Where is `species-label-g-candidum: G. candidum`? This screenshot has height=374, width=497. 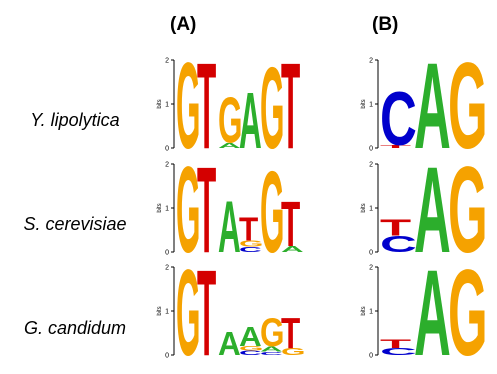
species-label-g-candidum: G. candidum is located at coordinates (75, 328).